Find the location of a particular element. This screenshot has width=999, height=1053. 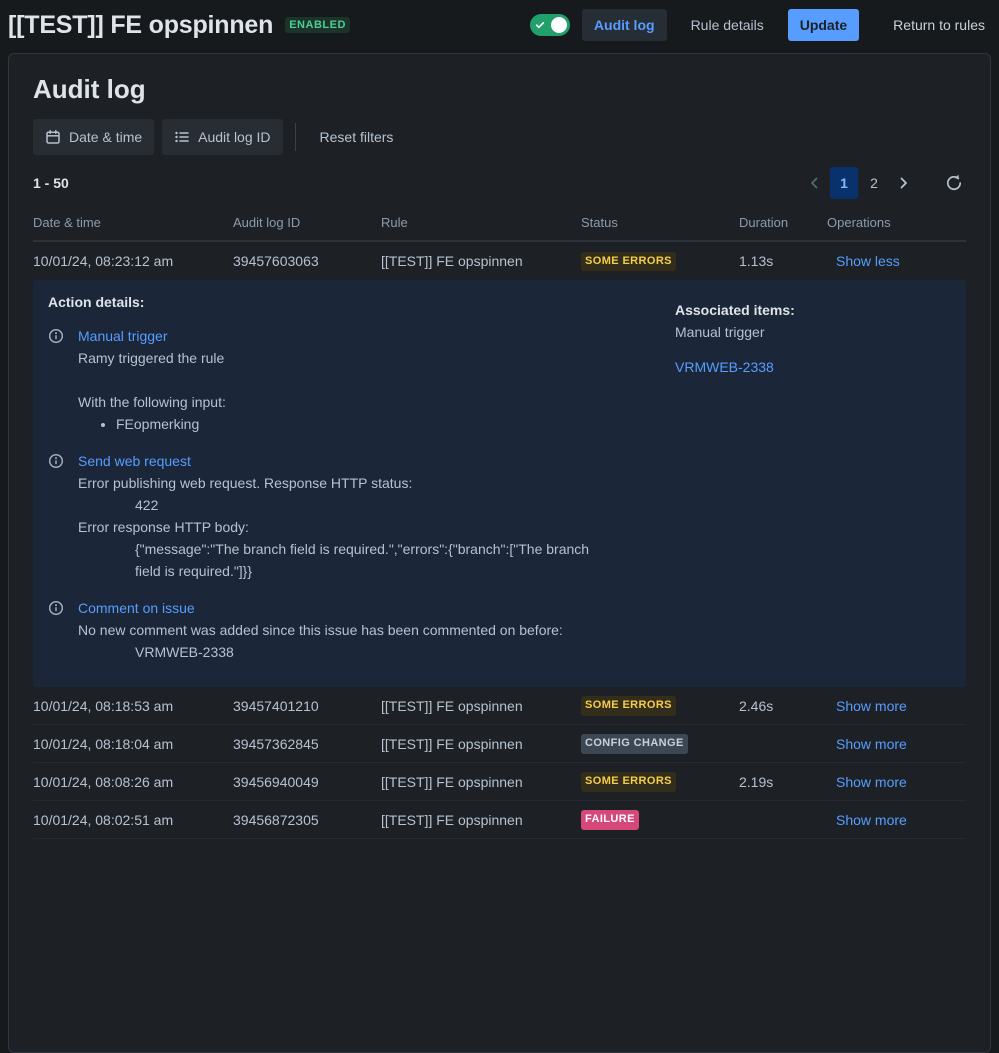

row-audit-id: 39456940049 is located at coordinates (276, 781).